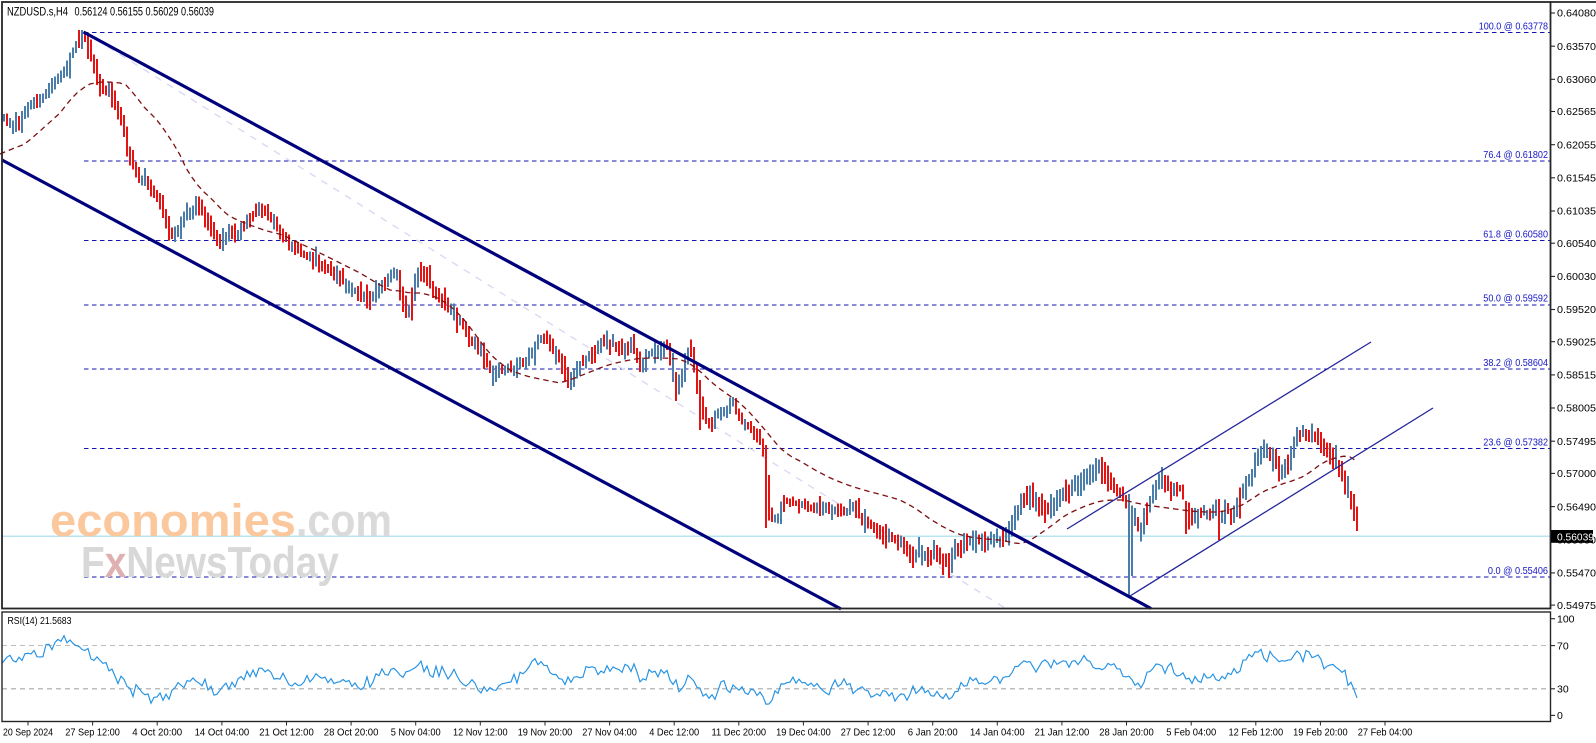 The height and width of the screenshot is (743, 1596). I want to click on svg-text: 4 Oct 20:00, so click(157, 733).